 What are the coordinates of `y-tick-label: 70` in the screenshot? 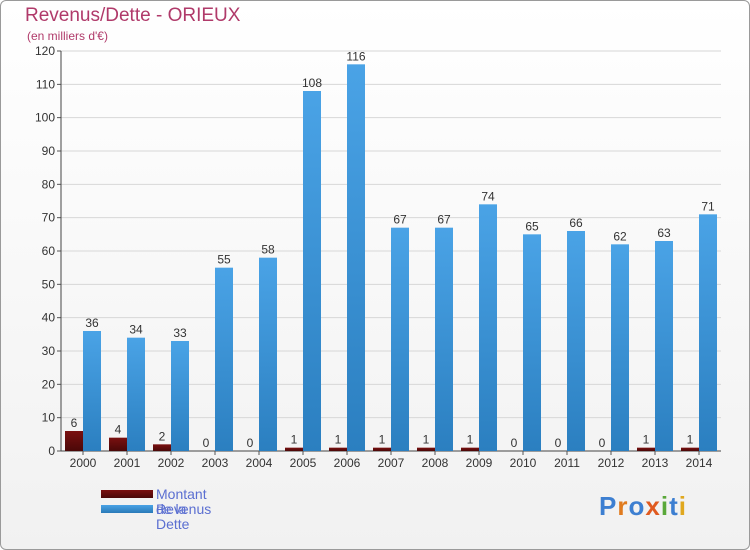 It's located at (49, 218).